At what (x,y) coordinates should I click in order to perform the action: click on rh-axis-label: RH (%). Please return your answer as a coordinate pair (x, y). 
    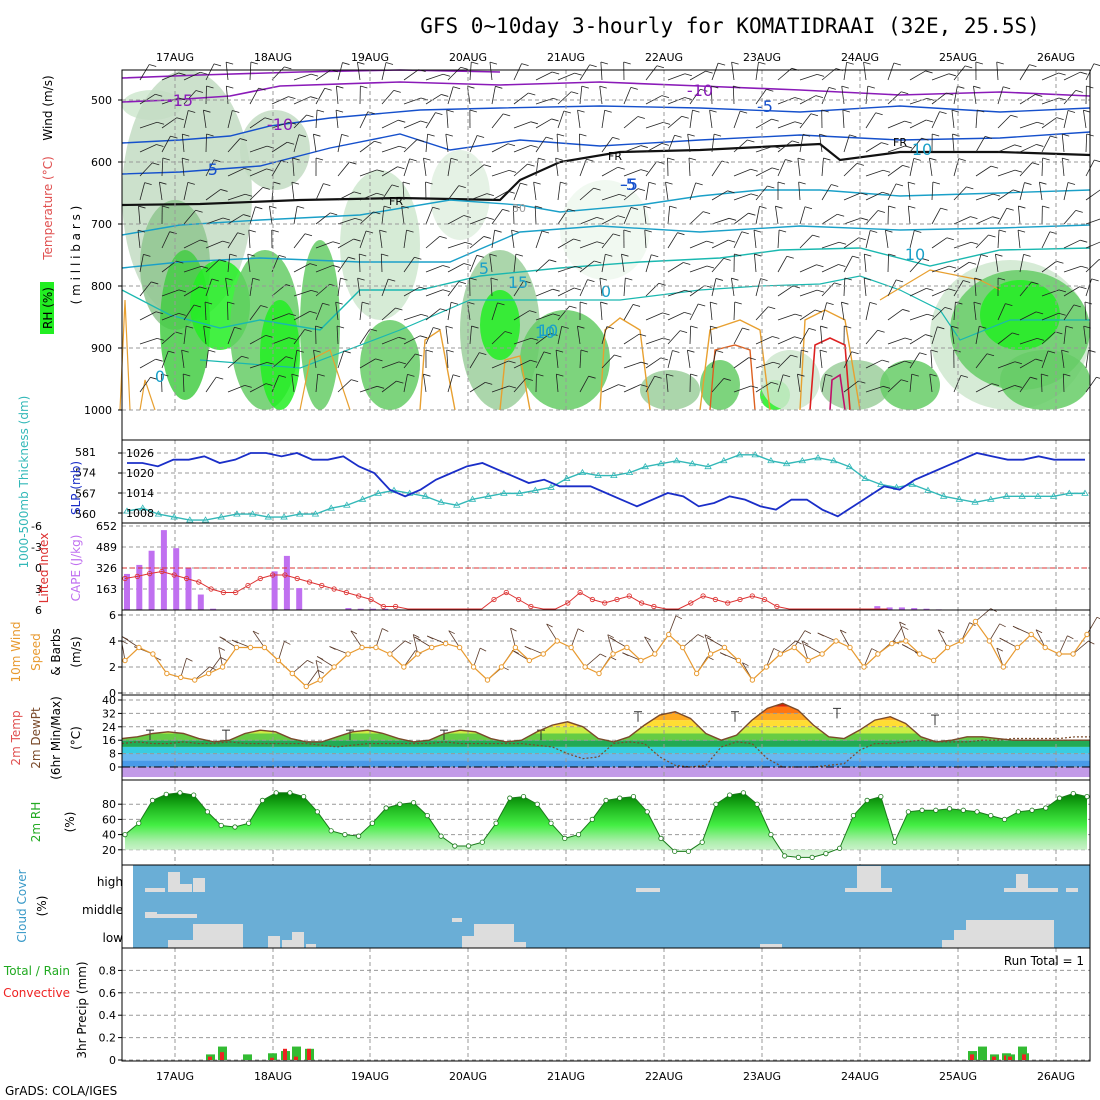
    Looking at the image, I should click on (48, 308).